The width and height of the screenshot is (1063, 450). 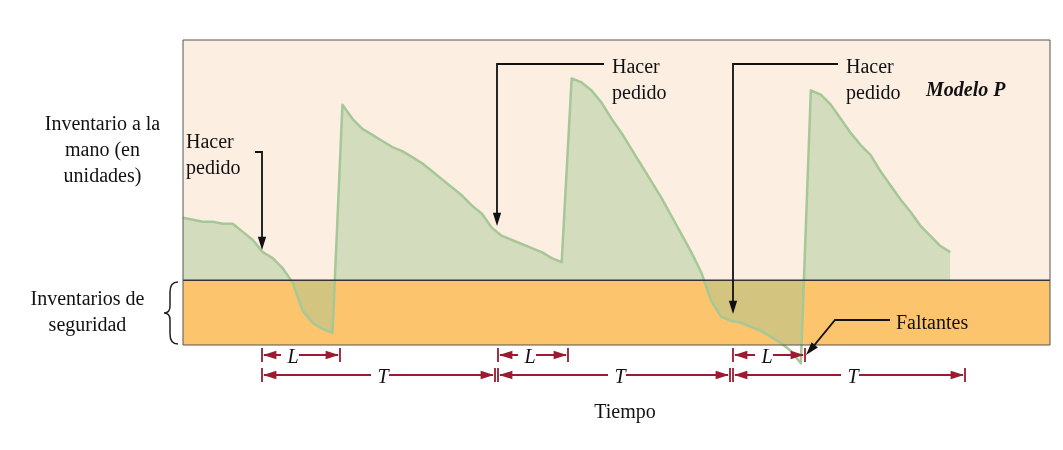 I want to click on y-axis-title: Inventario a la mano (en unidades), so click(x=102, y=149).